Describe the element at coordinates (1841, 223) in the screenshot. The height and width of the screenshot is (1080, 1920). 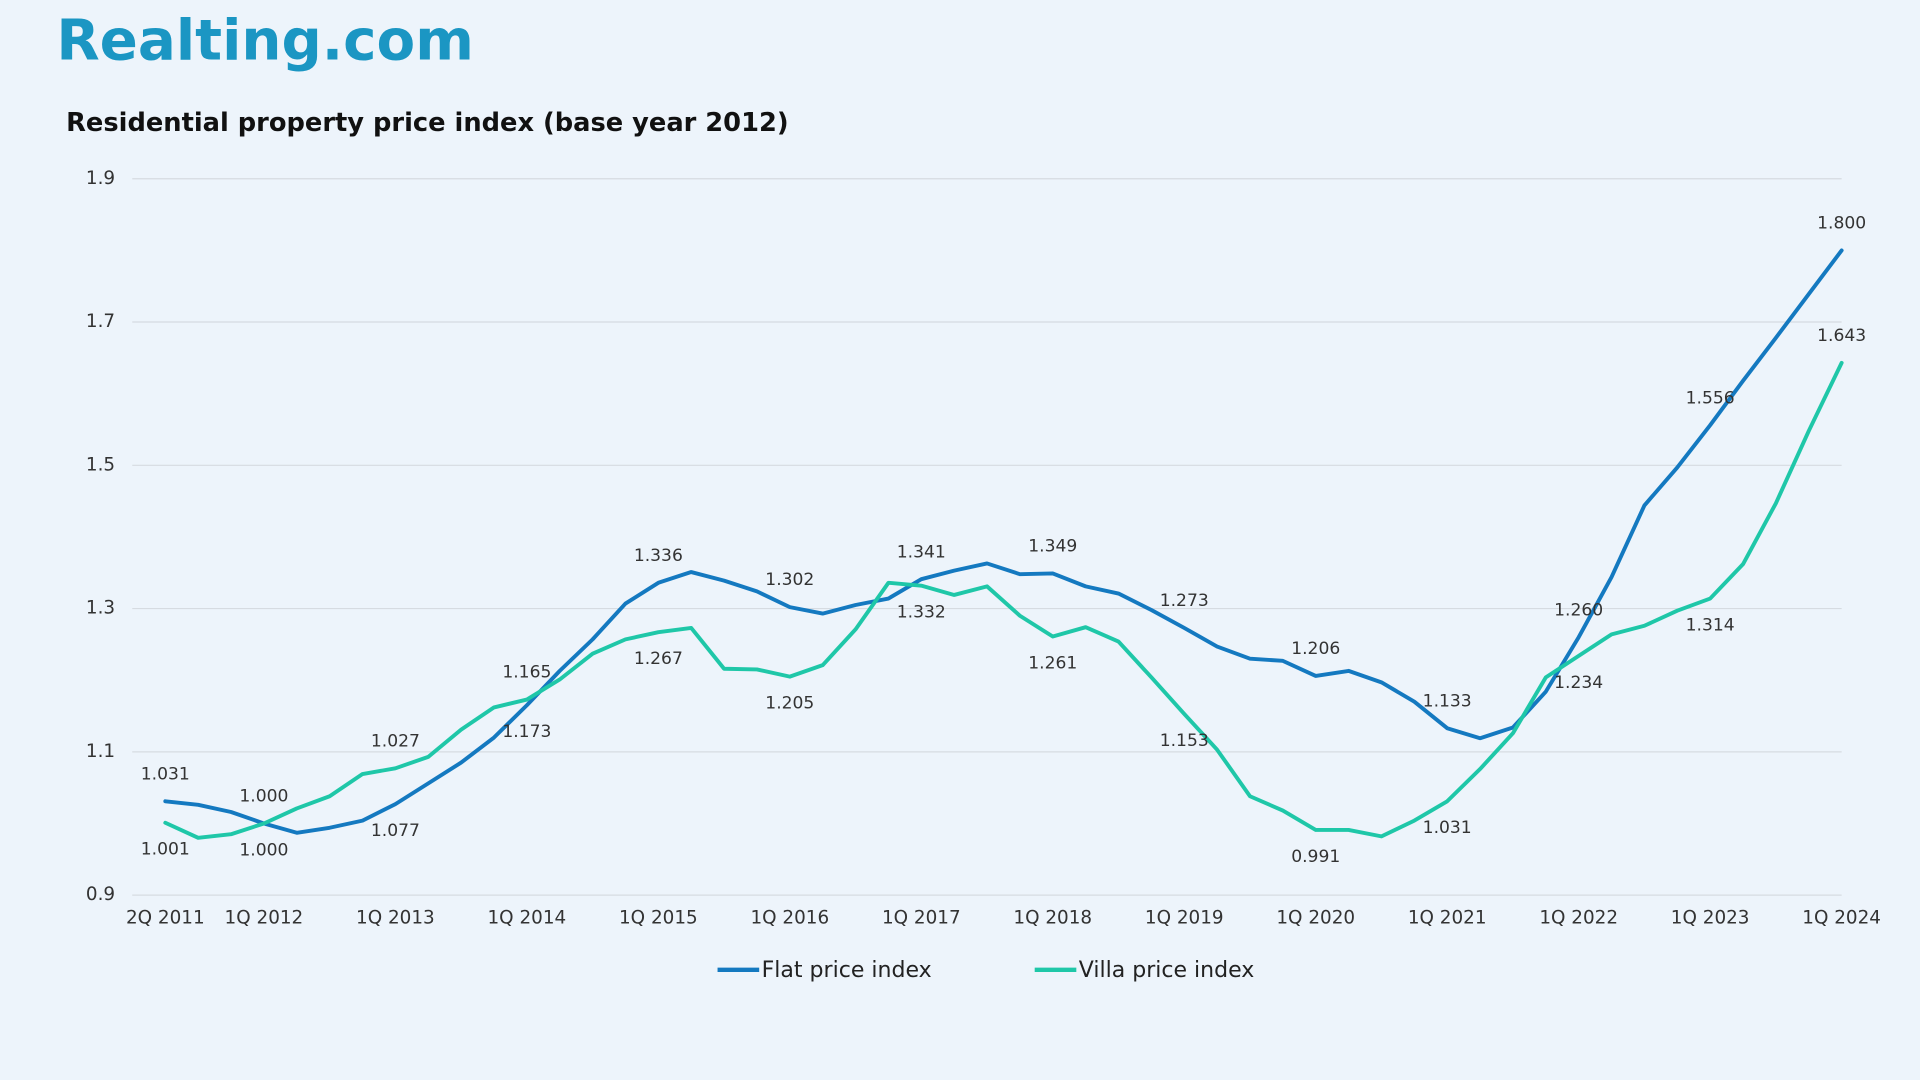
I see `value-label: 1.800` at that location.